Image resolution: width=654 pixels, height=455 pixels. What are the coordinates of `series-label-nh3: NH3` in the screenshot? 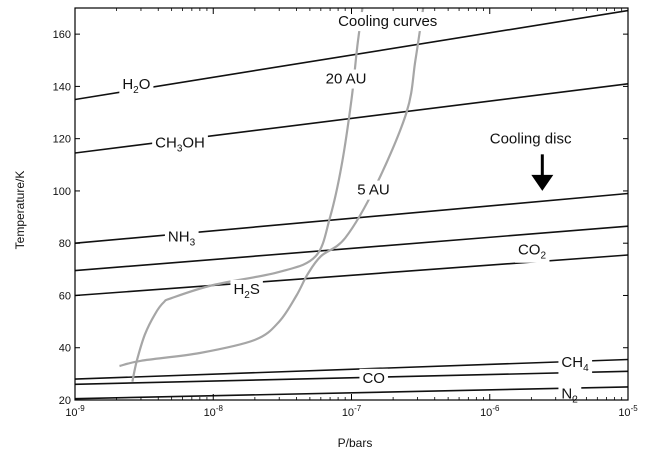 It's located at (182, 239).